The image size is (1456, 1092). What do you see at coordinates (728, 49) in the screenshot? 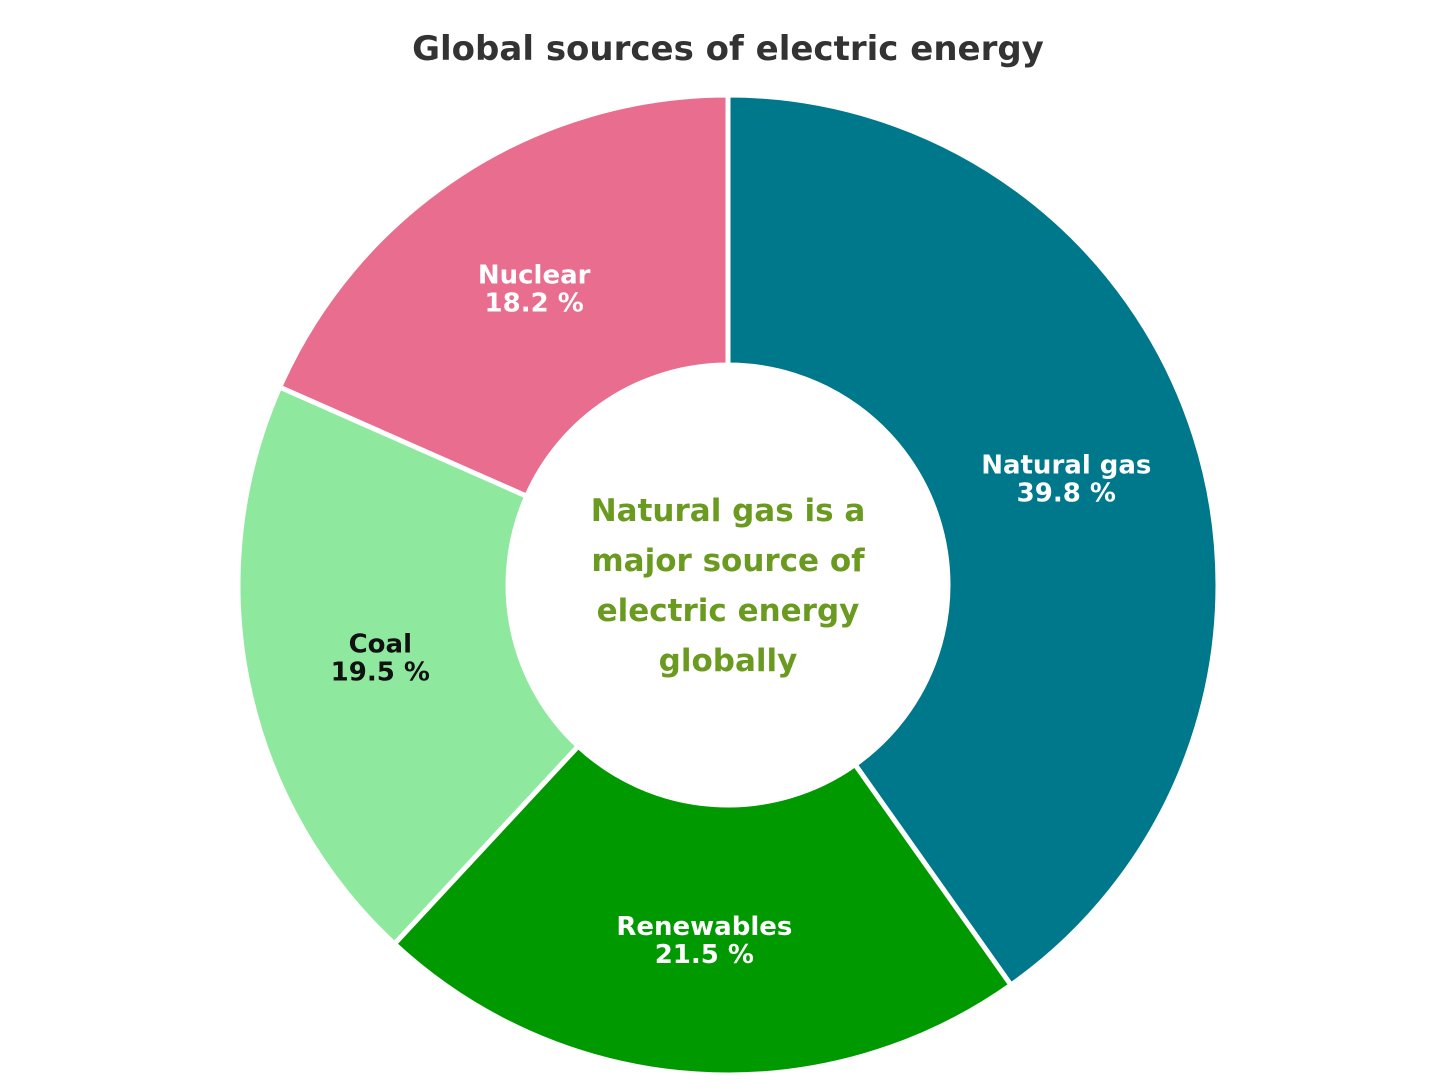
I see `chart-title: Global sources of electric energy` at bounding box center [728, 49].